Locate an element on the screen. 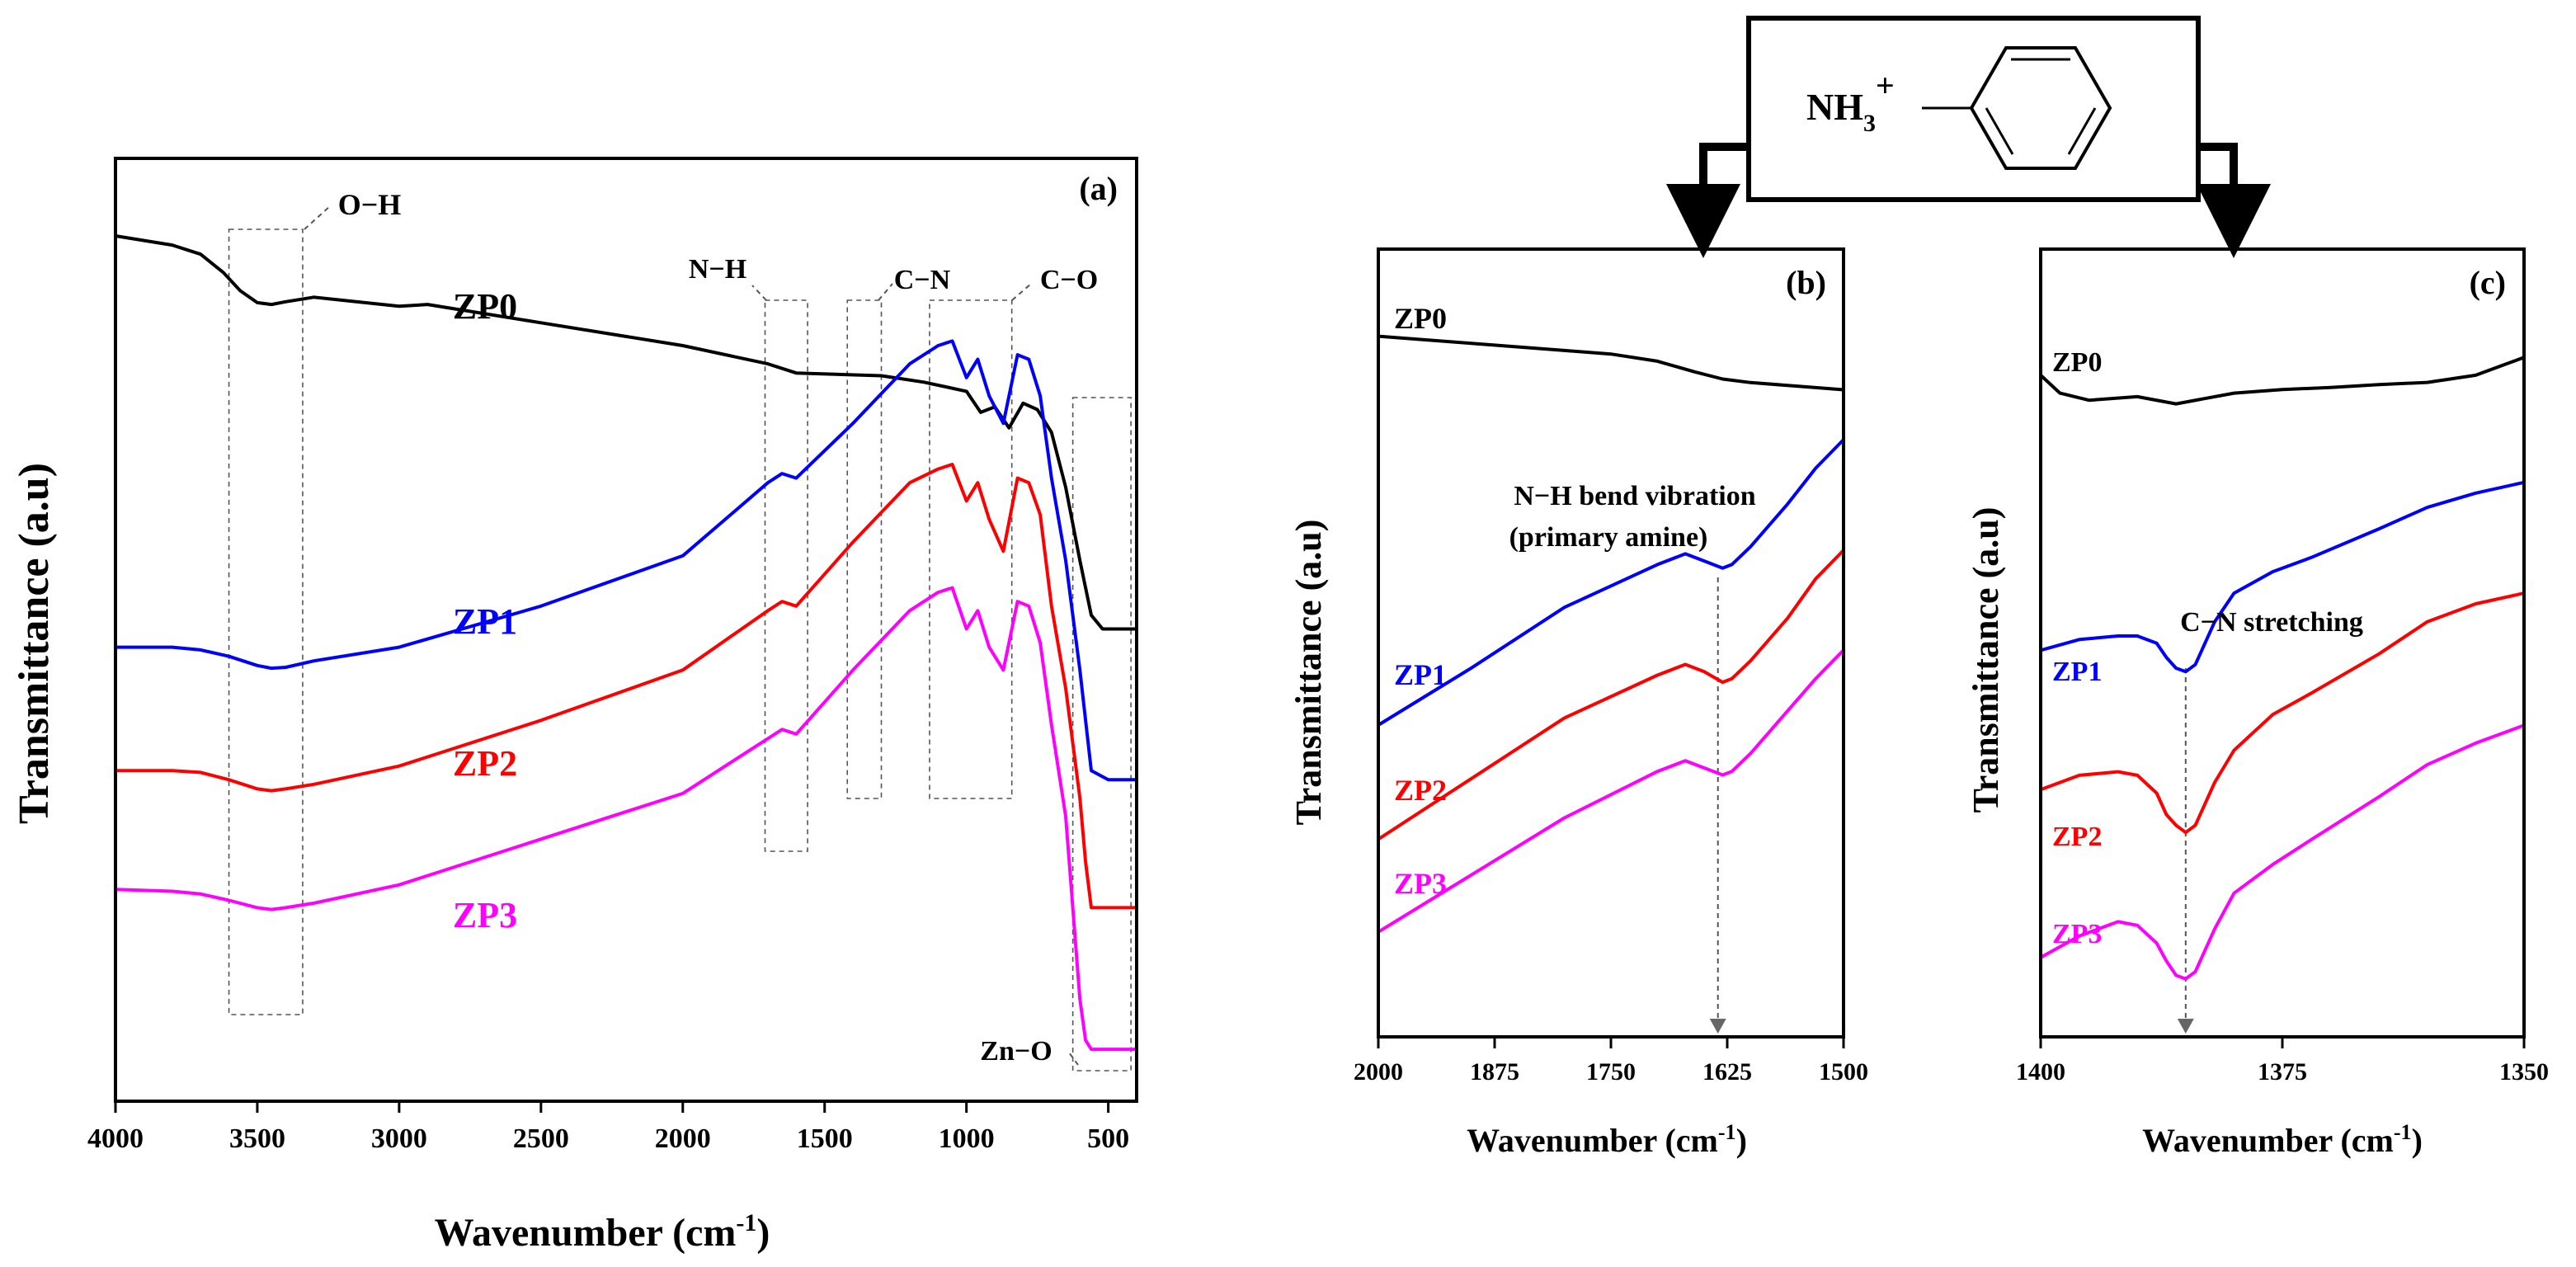 The width and height of the screenshot is (2576, 1267). panel-label: (b) is located at coordinates (1806, 282).